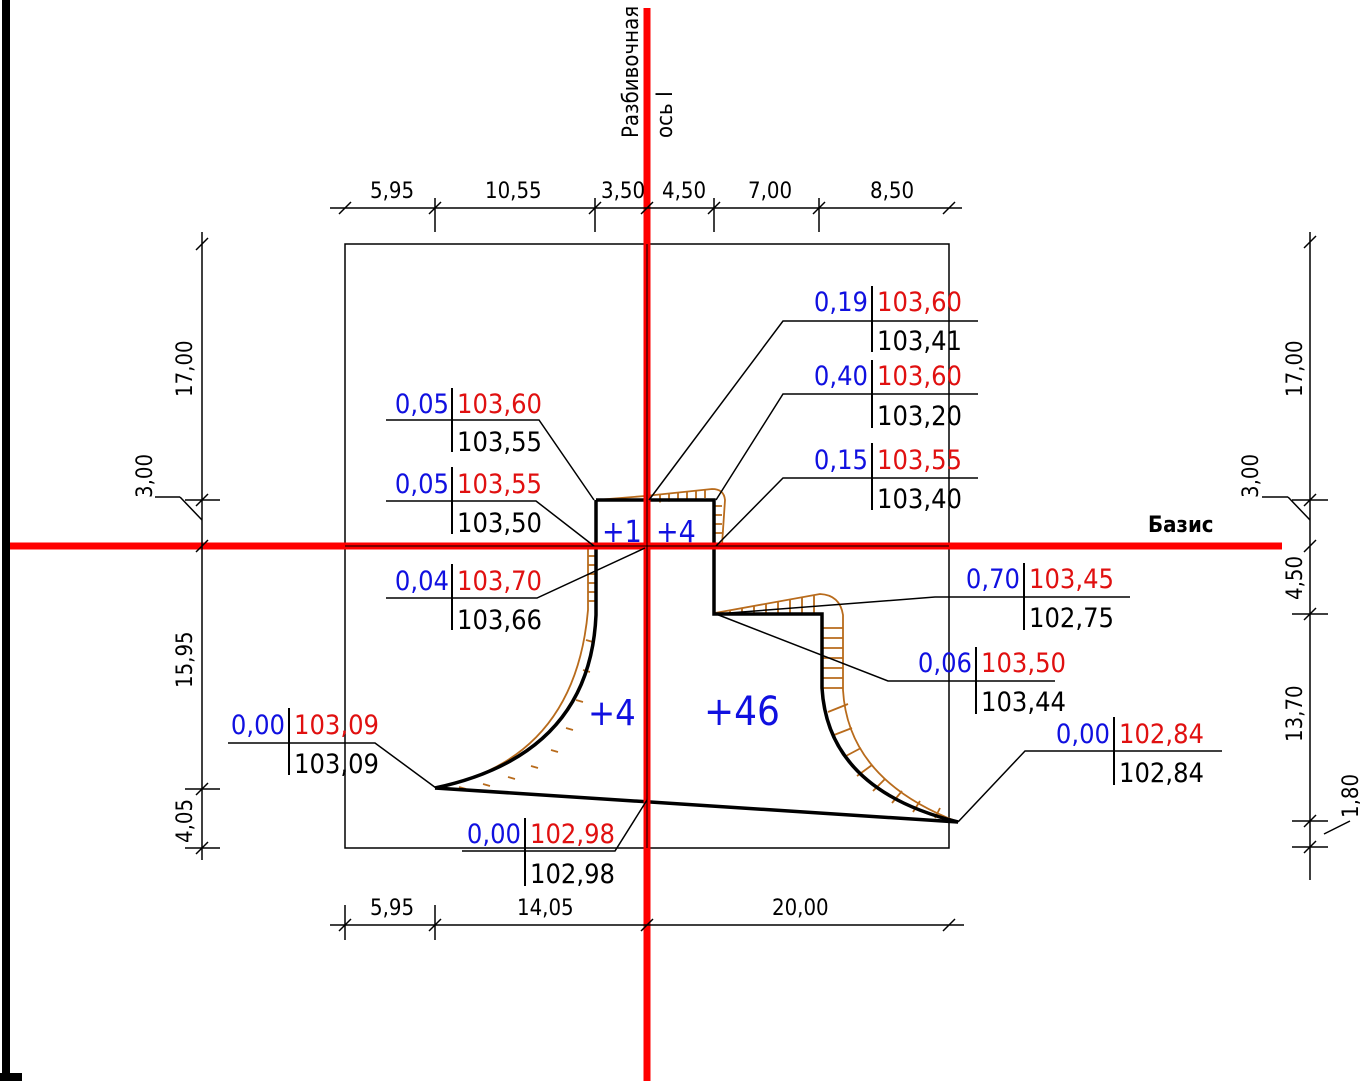 The width and height of the screenshot is (1360, 1081). Describe the element at coordinates (622, 532) in the screenshot. I see `area-label-1: +1` at that location.